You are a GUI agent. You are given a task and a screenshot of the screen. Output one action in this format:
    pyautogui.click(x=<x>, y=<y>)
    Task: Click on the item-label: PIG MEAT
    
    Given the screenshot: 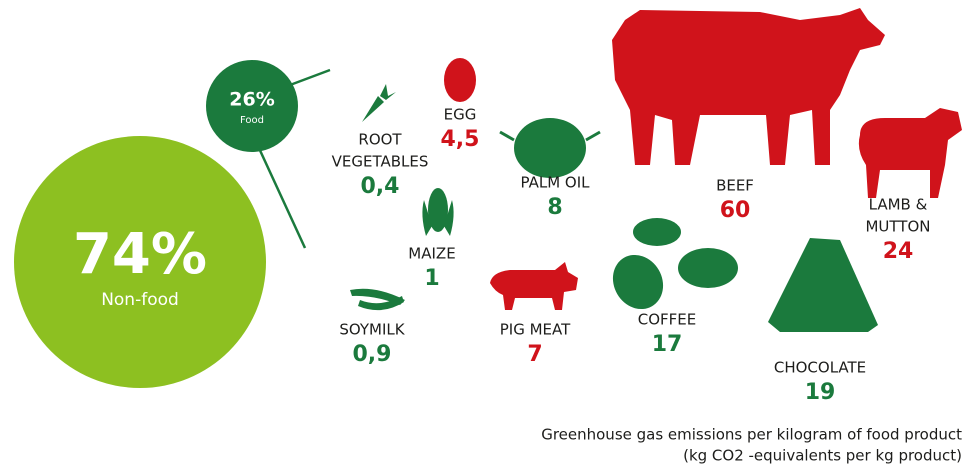 What is the action you would take?
    pyautogui.click(x=535, y=330)
    